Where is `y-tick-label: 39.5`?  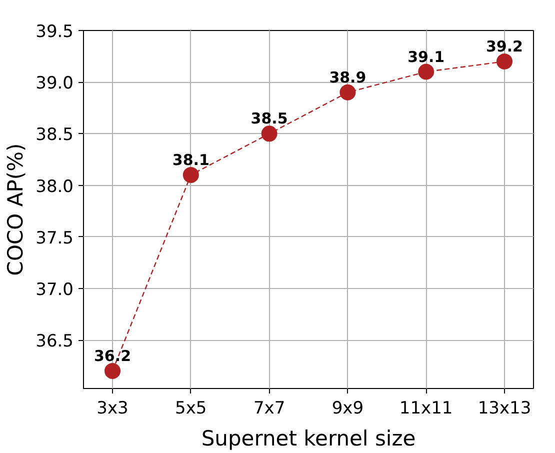 y-tick-label: 39.5 is located at coordinates (55, 32).